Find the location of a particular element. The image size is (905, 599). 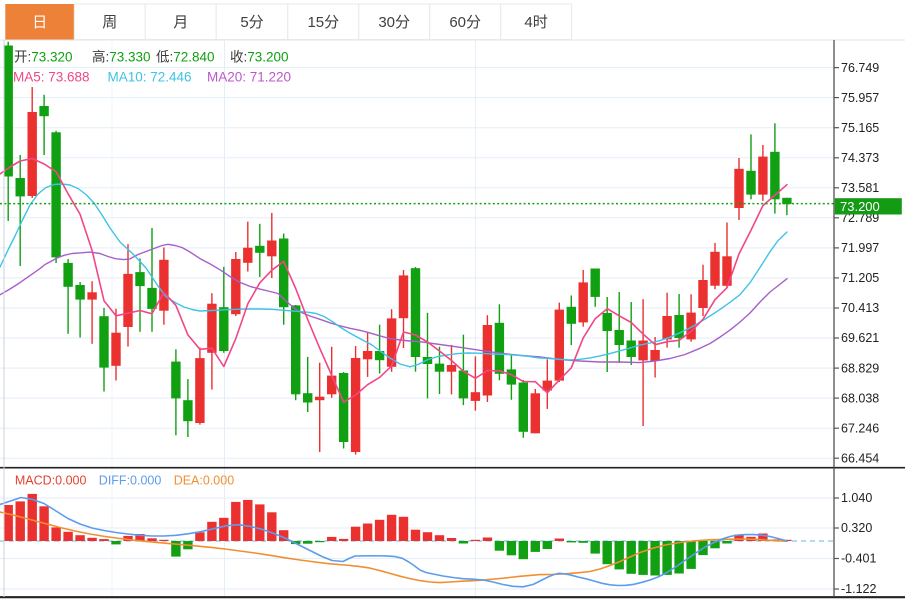

svg-text: 76.749 is located at coordinates (860, 68).